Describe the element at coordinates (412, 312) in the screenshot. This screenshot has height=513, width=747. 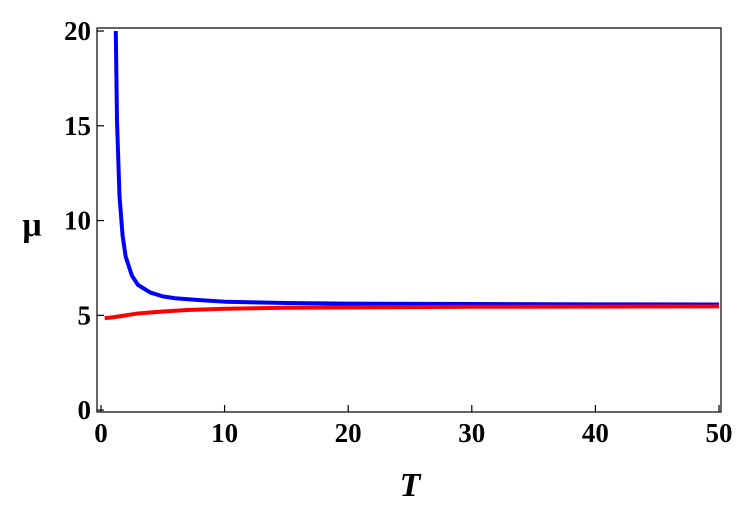
I see `series-line` at that location.